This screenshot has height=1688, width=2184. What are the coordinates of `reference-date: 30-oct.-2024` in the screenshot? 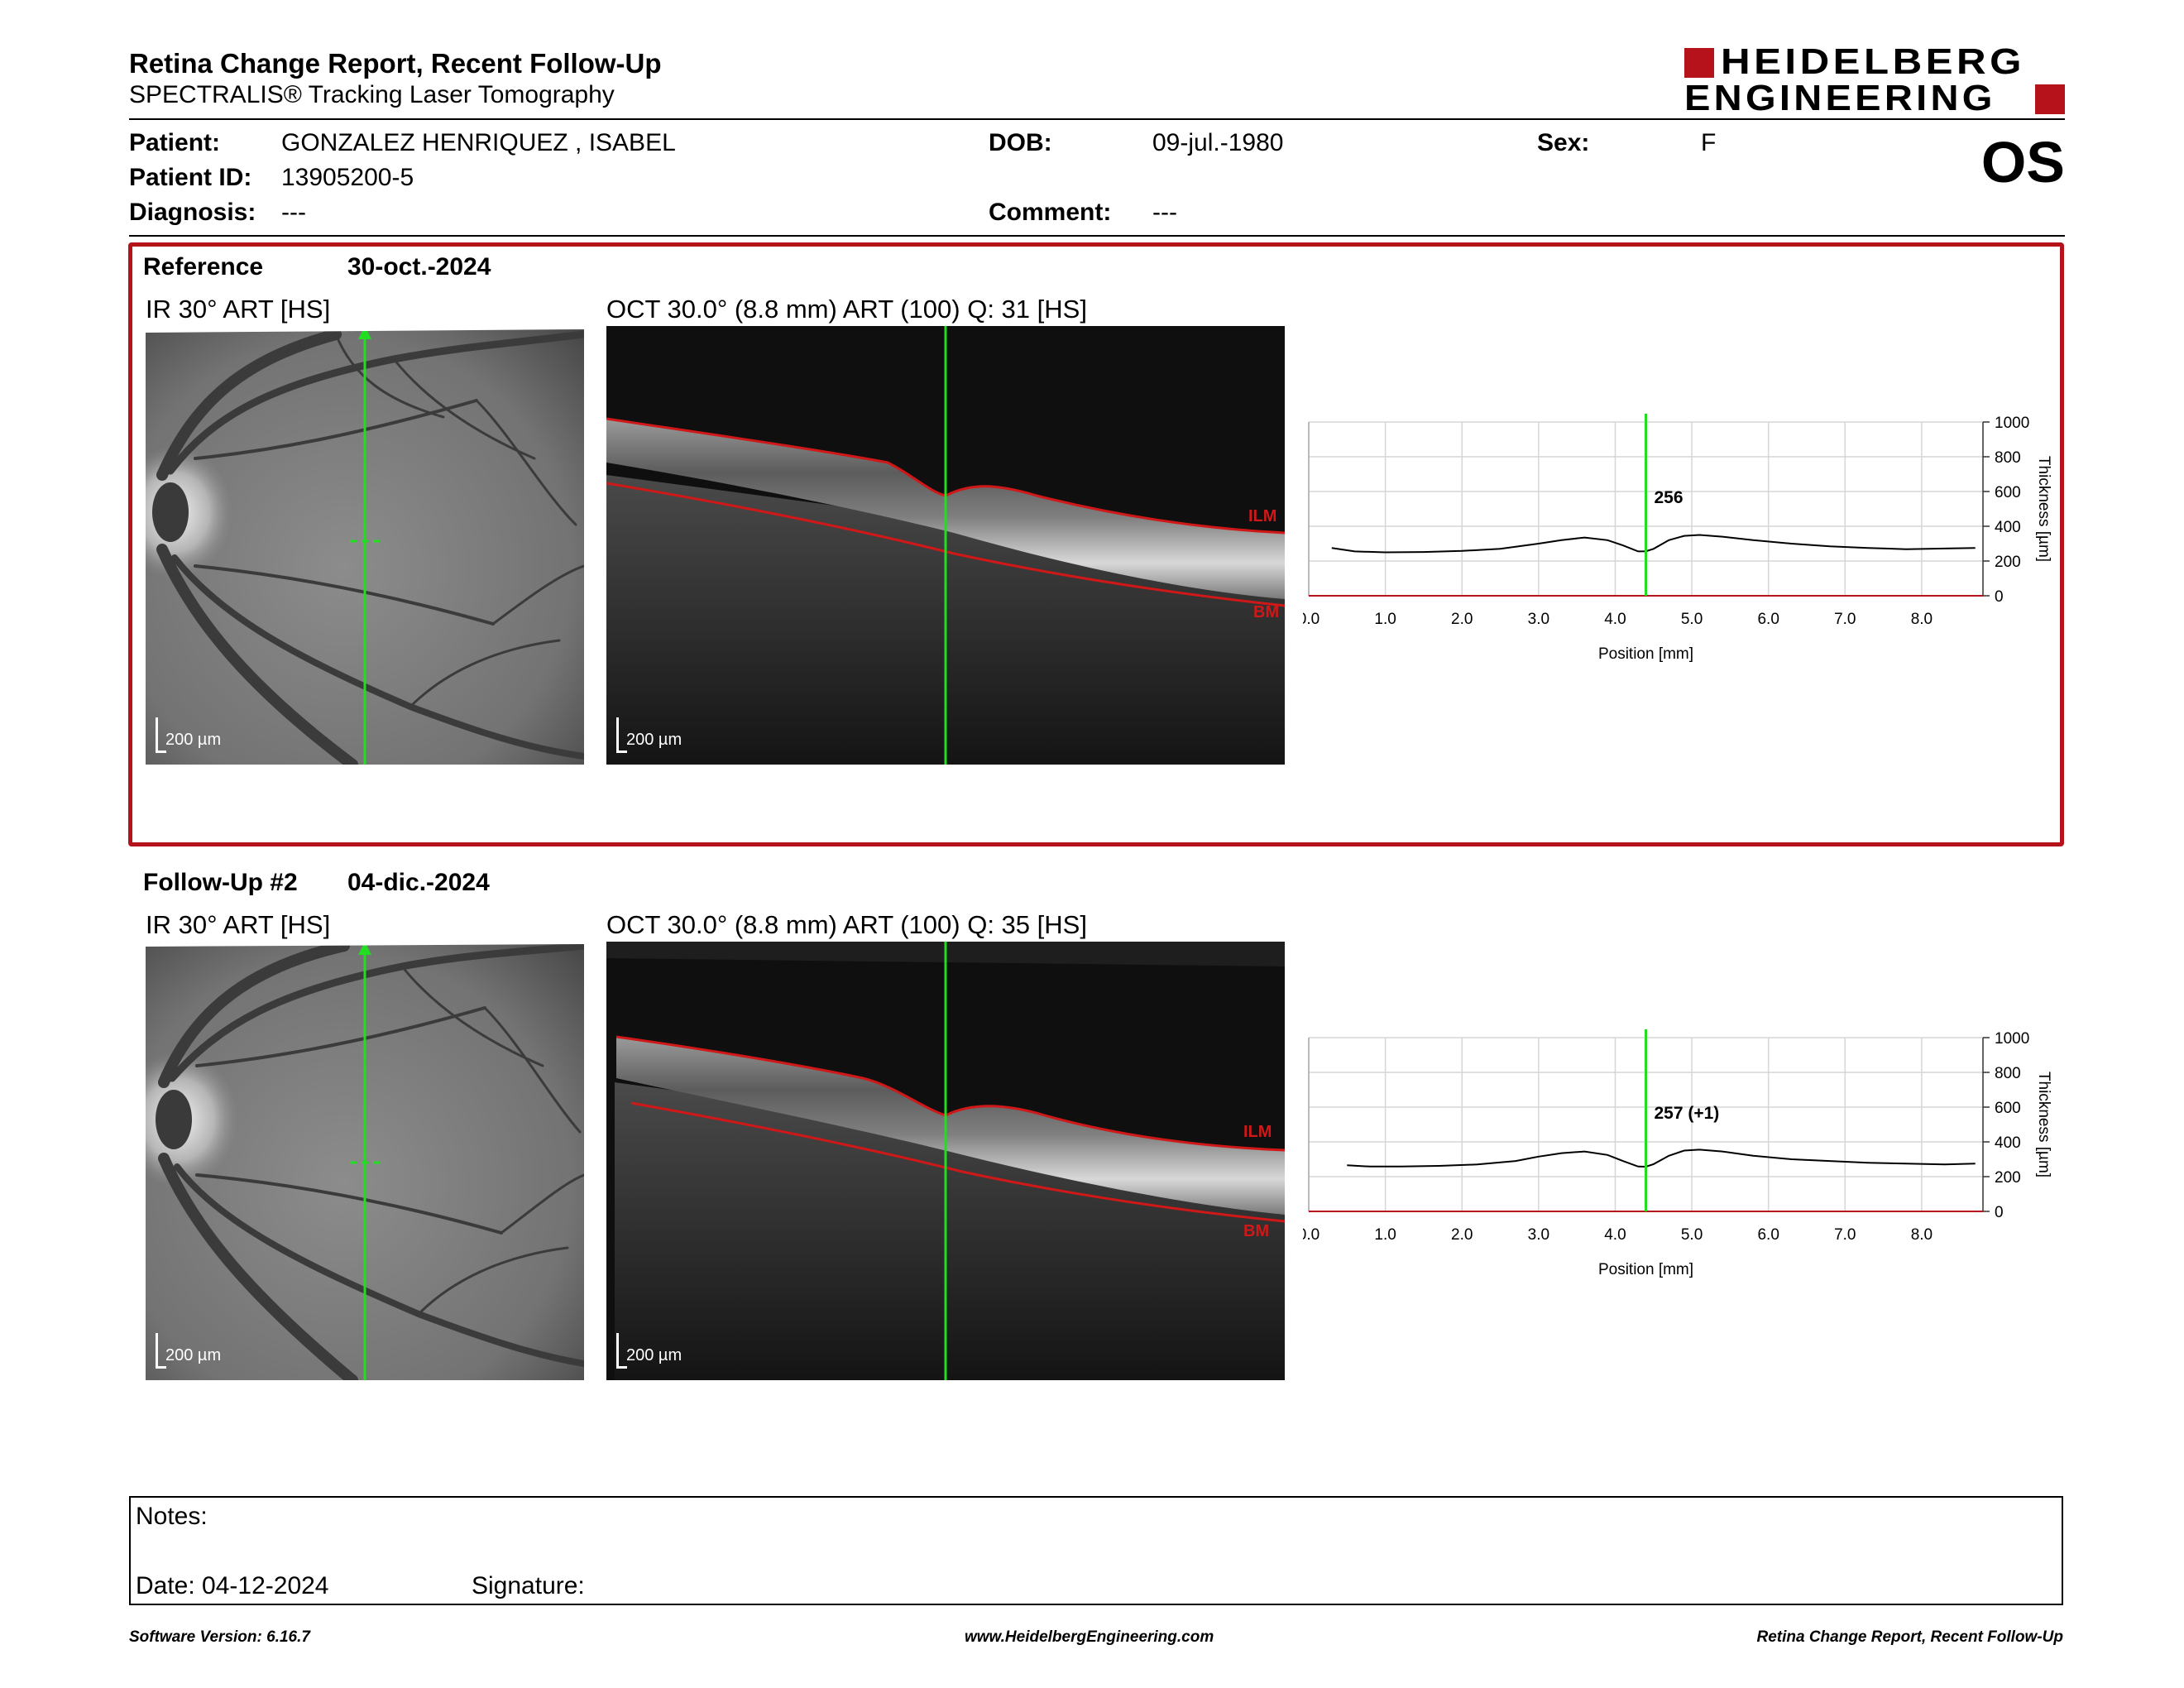 It's located at (419, 267).